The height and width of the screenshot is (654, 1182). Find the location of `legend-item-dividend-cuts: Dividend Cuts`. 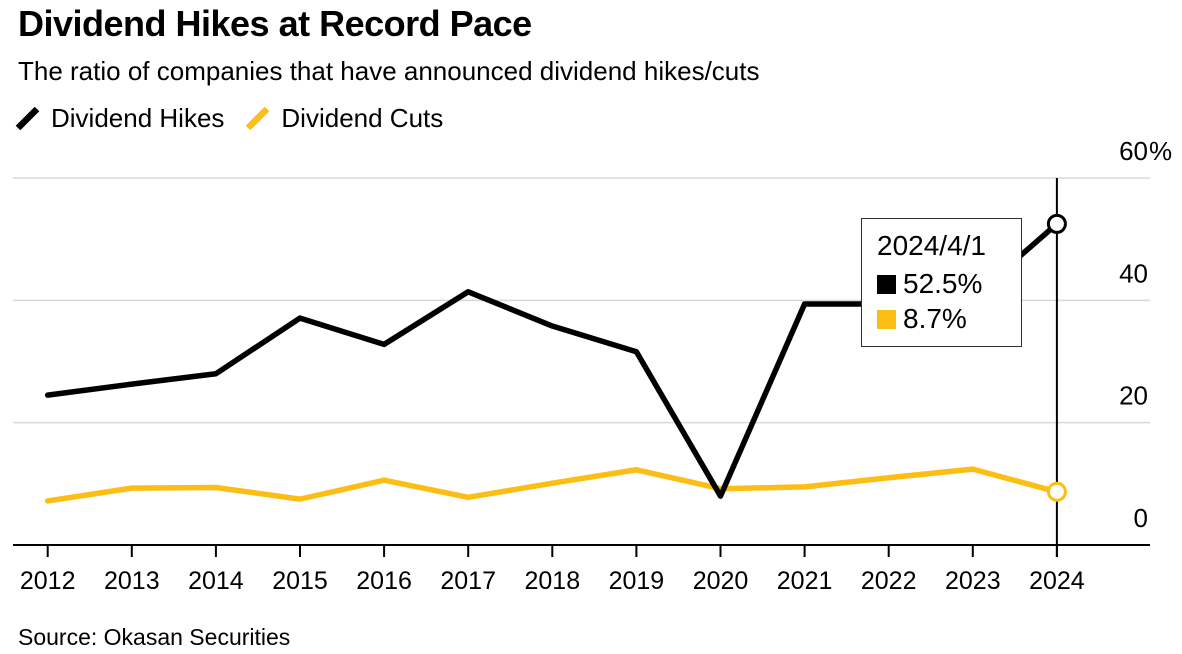

legend-item-dividend-cuts: Dividend Cuts is located at coordinates (343, 118).